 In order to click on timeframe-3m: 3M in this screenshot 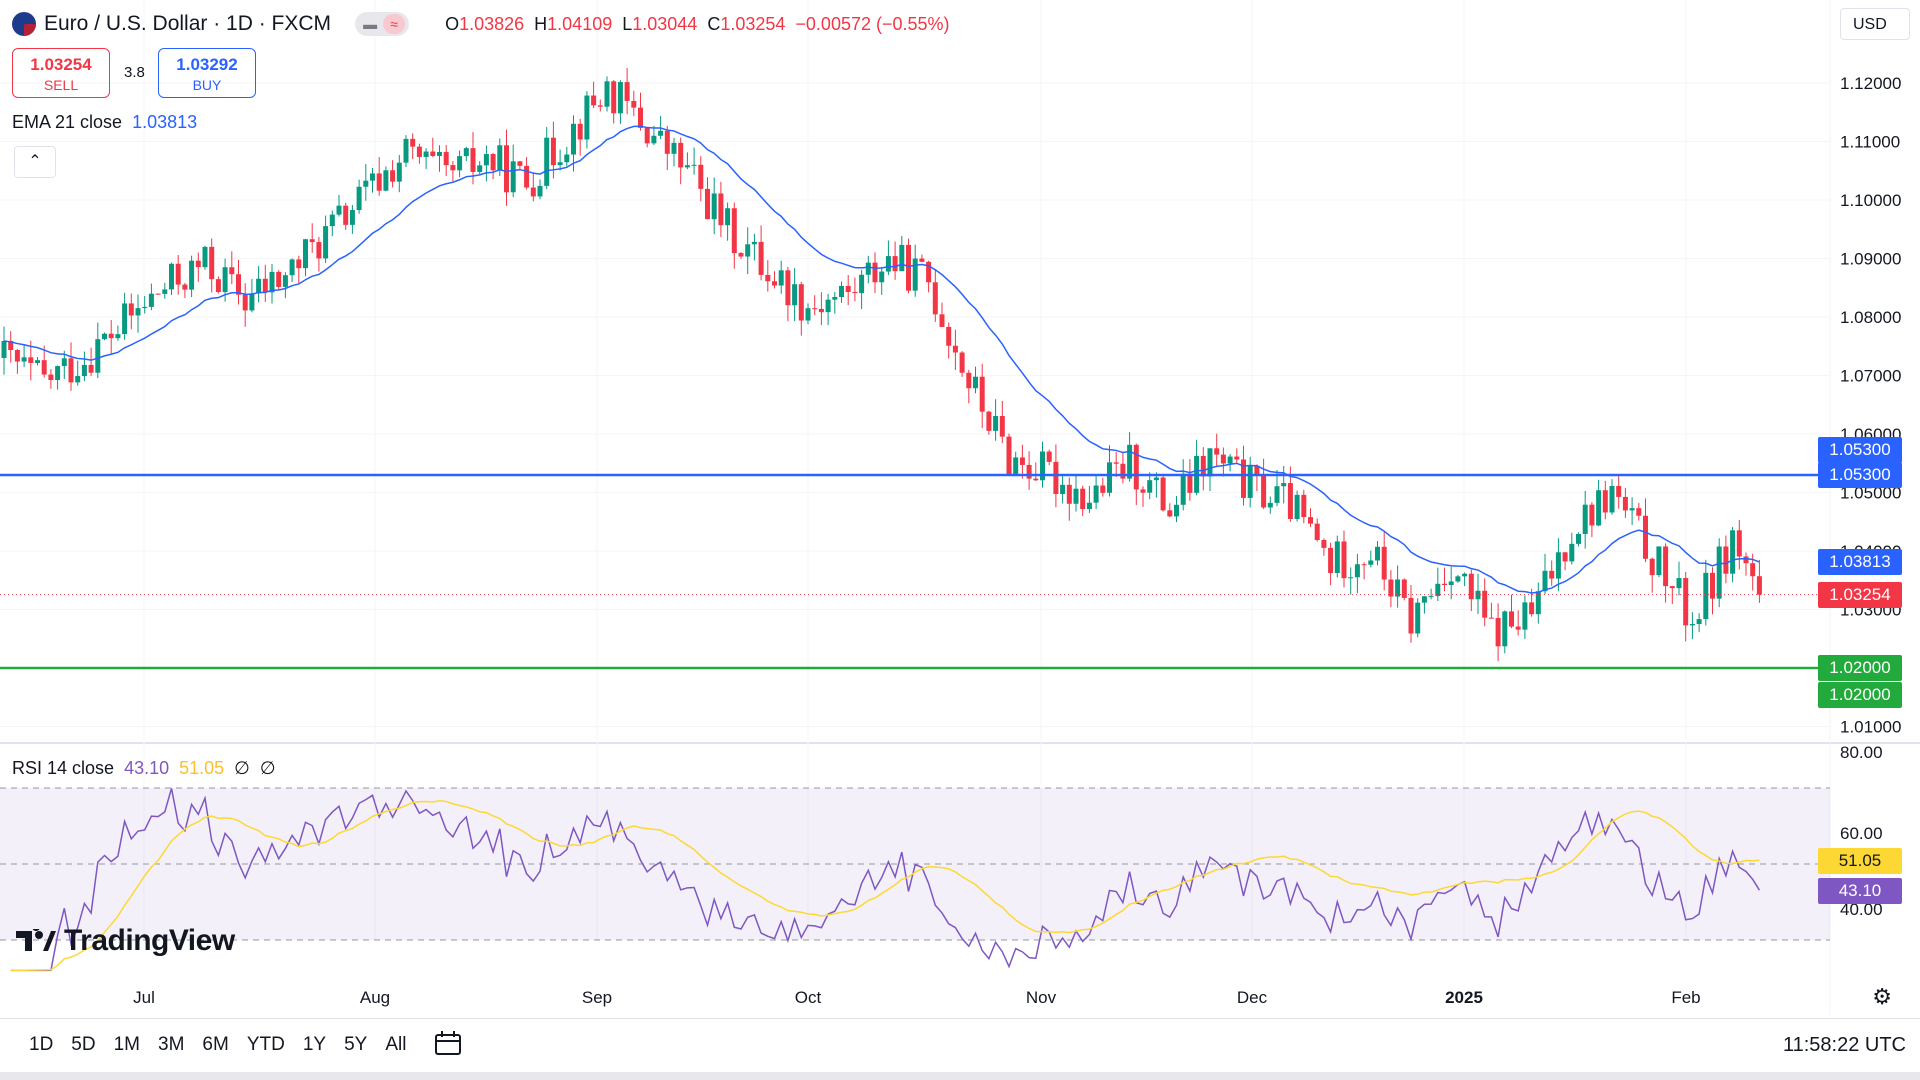, I will do `click(171, 1044)`.